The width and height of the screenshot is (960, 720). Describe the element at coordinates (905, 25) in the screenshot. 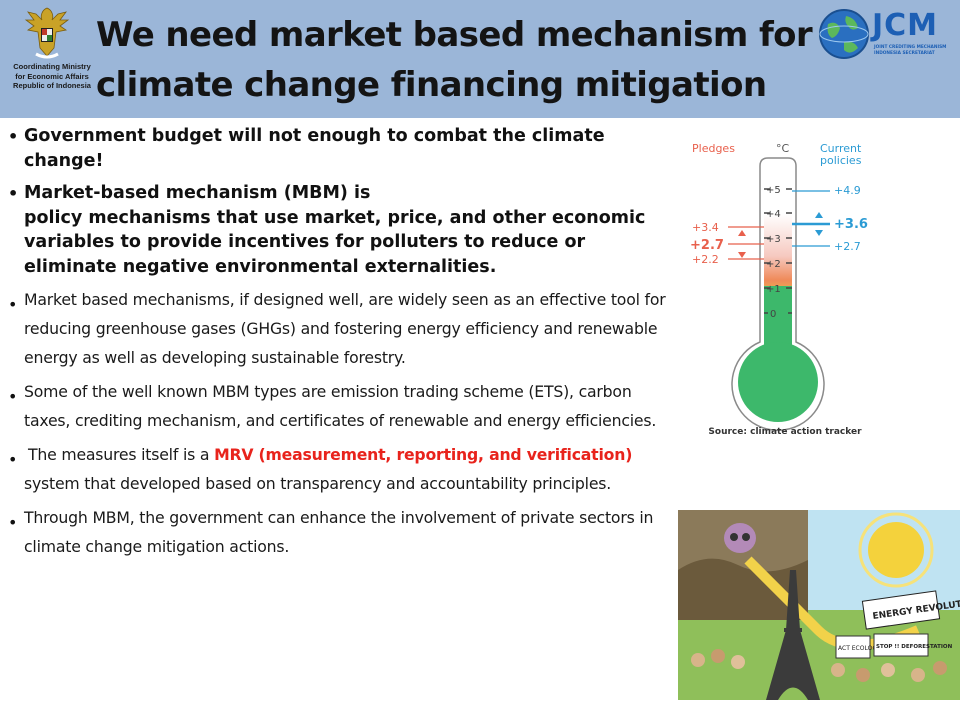

I see `jcm-wordmark: JCM` at that location.